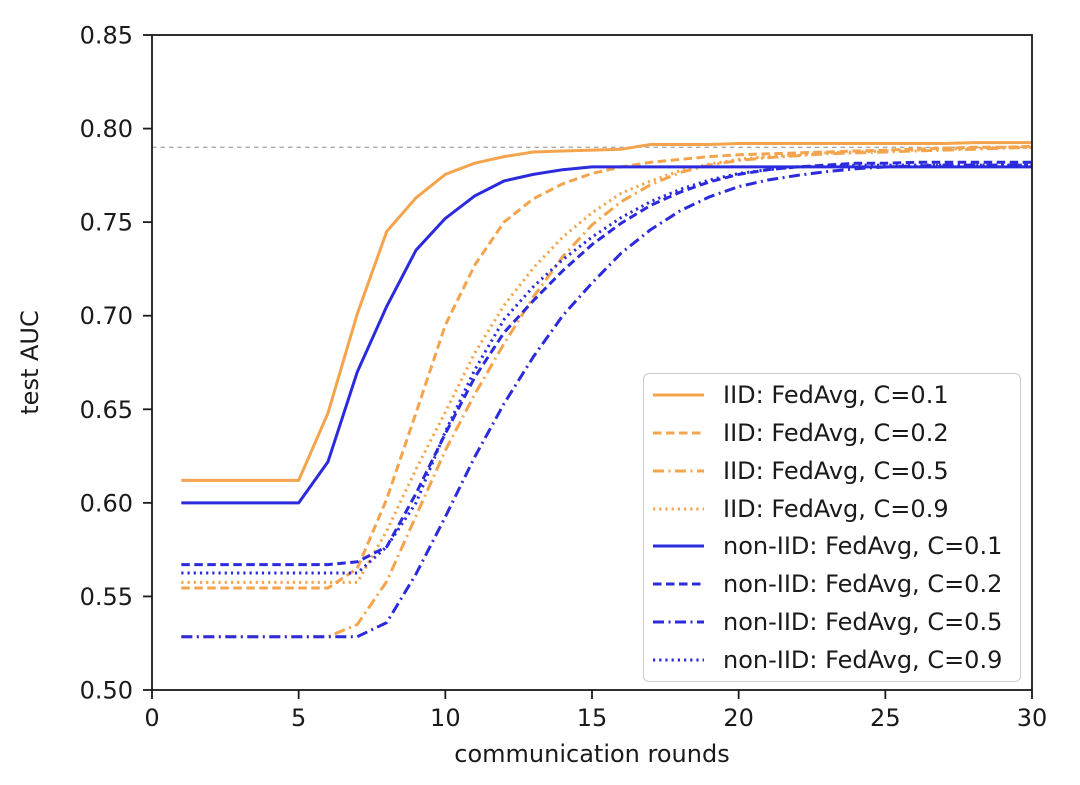  I want to click on y-tick-label: 0.60, so click(106, 503).